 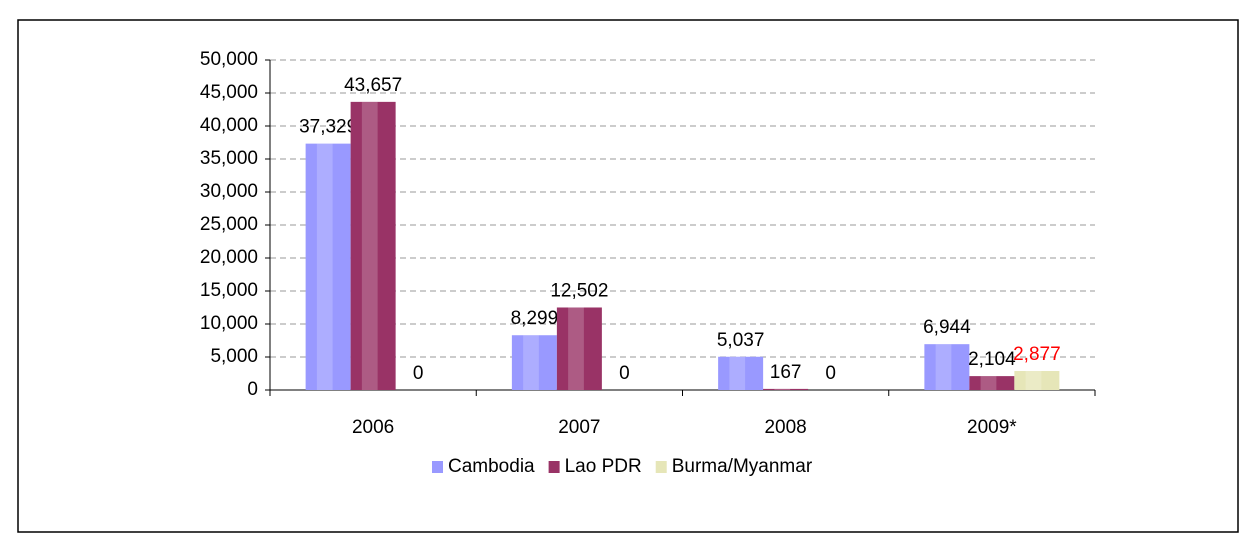 I want to click on y-tick-label: 10,000, so click(x=229, y=323).